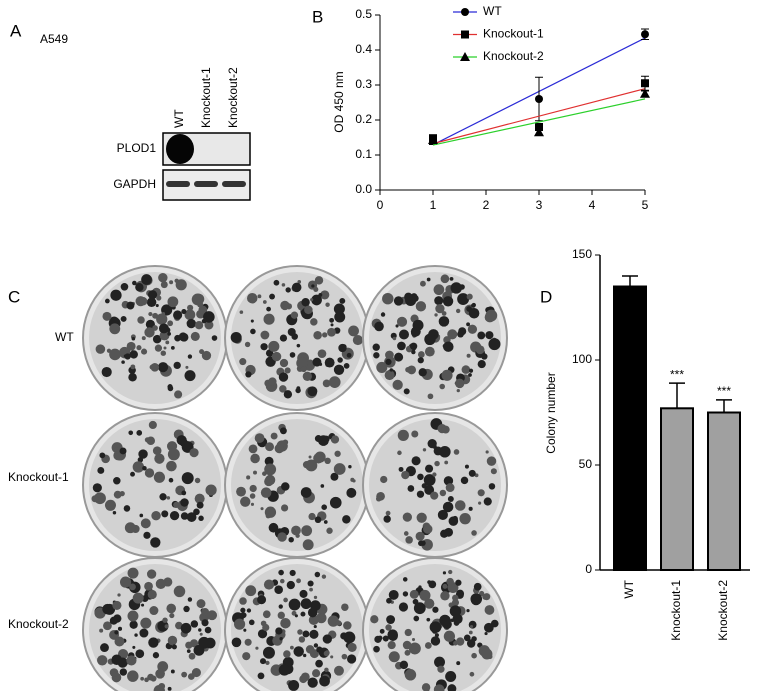  What do you see at coordinates (38, 477) in the screenshot?
I see `row-label: Knockout-1` at bounding box center [38, 477].